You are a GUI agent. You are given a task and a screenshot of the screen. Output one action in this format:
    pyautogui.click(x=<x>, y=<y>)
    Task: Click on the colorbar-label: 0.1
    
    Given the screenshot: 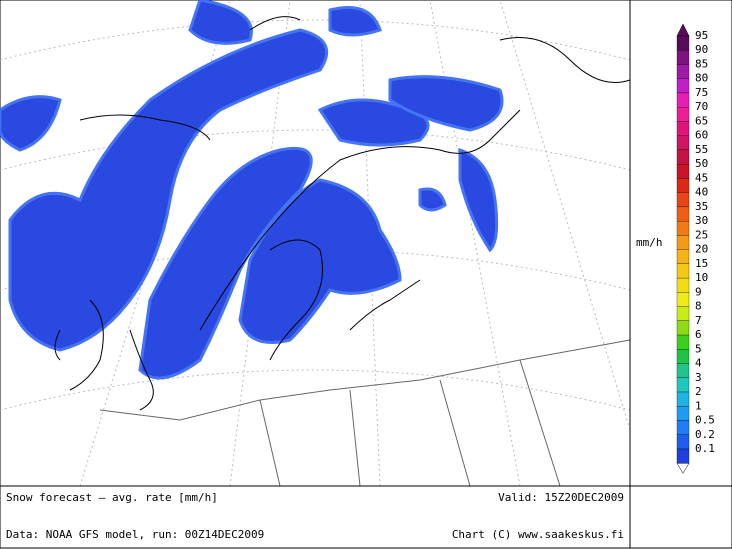 What is the action you would take?
    pyautogui.click(x=705, y=448)
    